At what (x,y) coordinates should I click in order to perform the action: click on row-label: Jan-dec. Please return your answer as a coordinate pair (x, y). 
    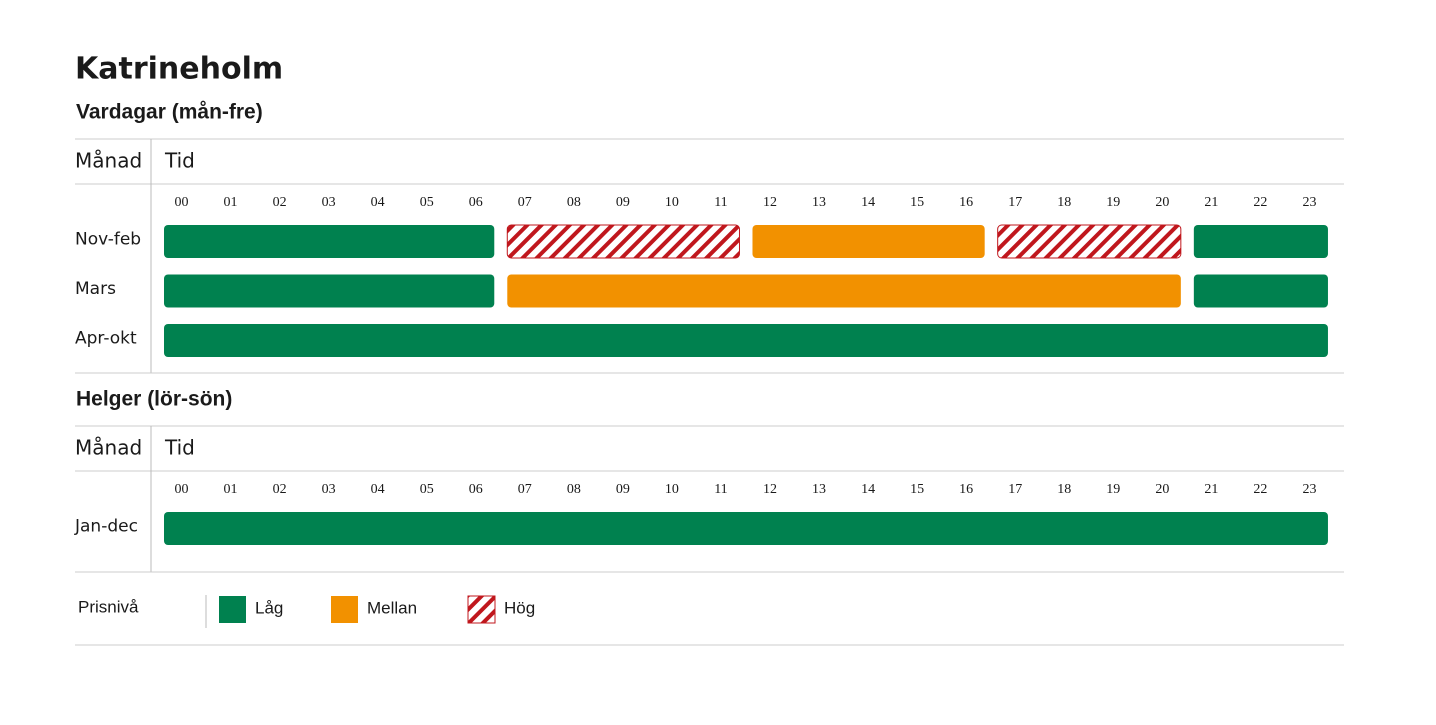
    Looking at the image, I should click on (106, 527).